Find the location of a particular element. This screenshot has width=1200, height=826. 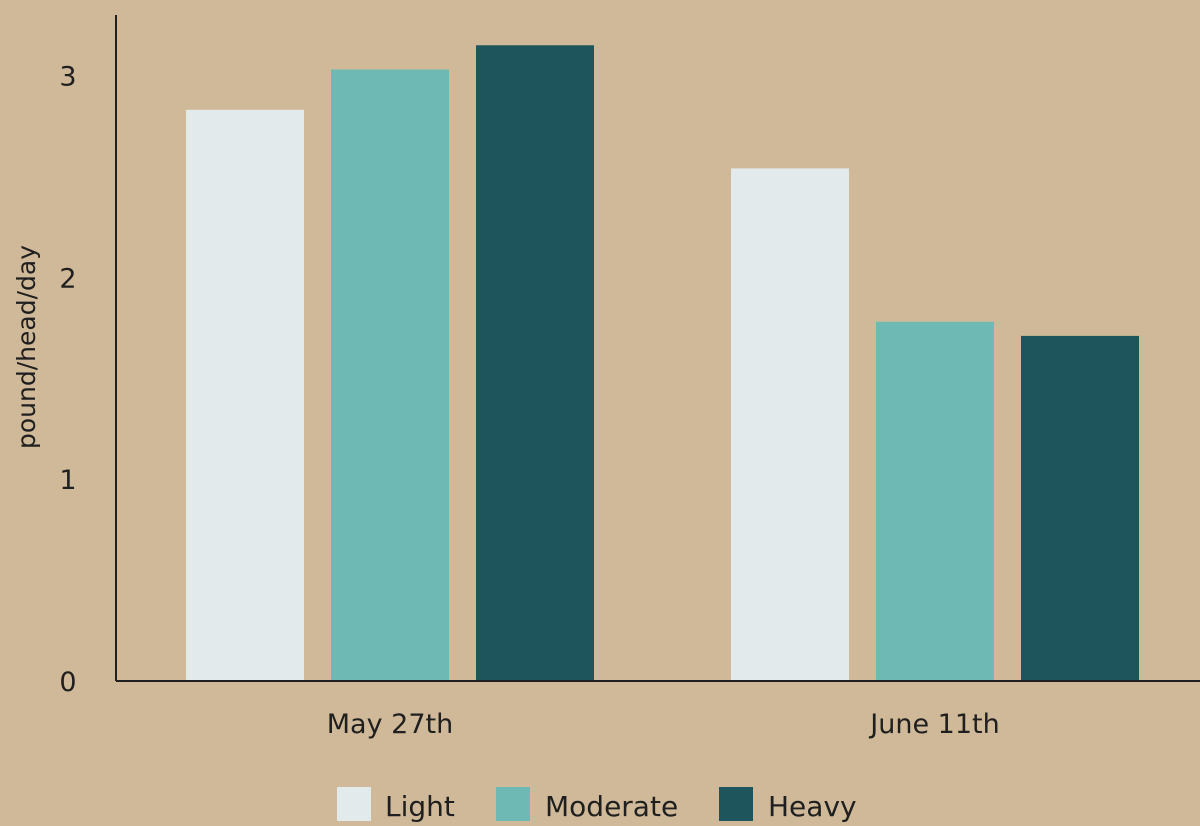

legend-label-heavy: Heavy is located at coordinates (812, 806).